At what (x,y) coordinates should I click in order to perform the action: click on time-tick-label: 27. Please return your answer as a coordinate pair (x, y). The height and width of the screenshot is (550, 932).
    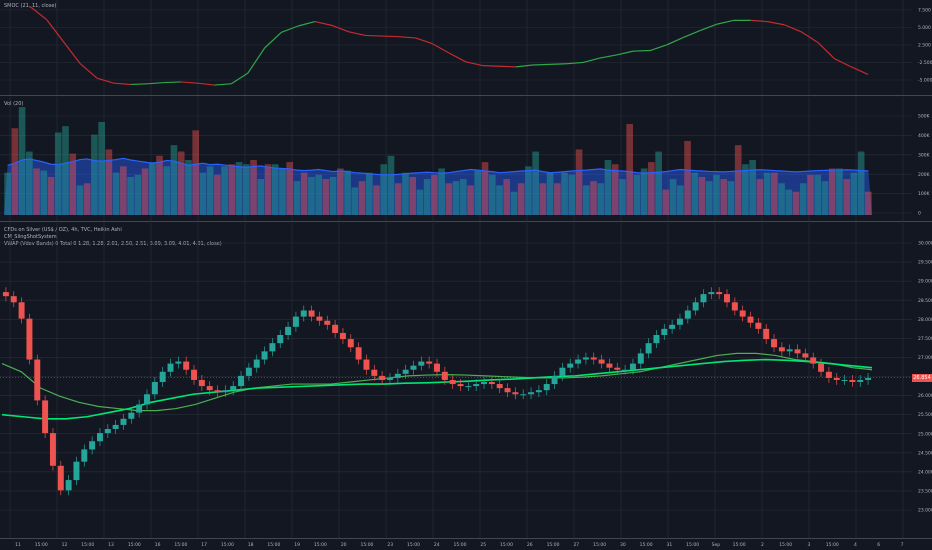
    Looking at the image, I should click on (576, 545).